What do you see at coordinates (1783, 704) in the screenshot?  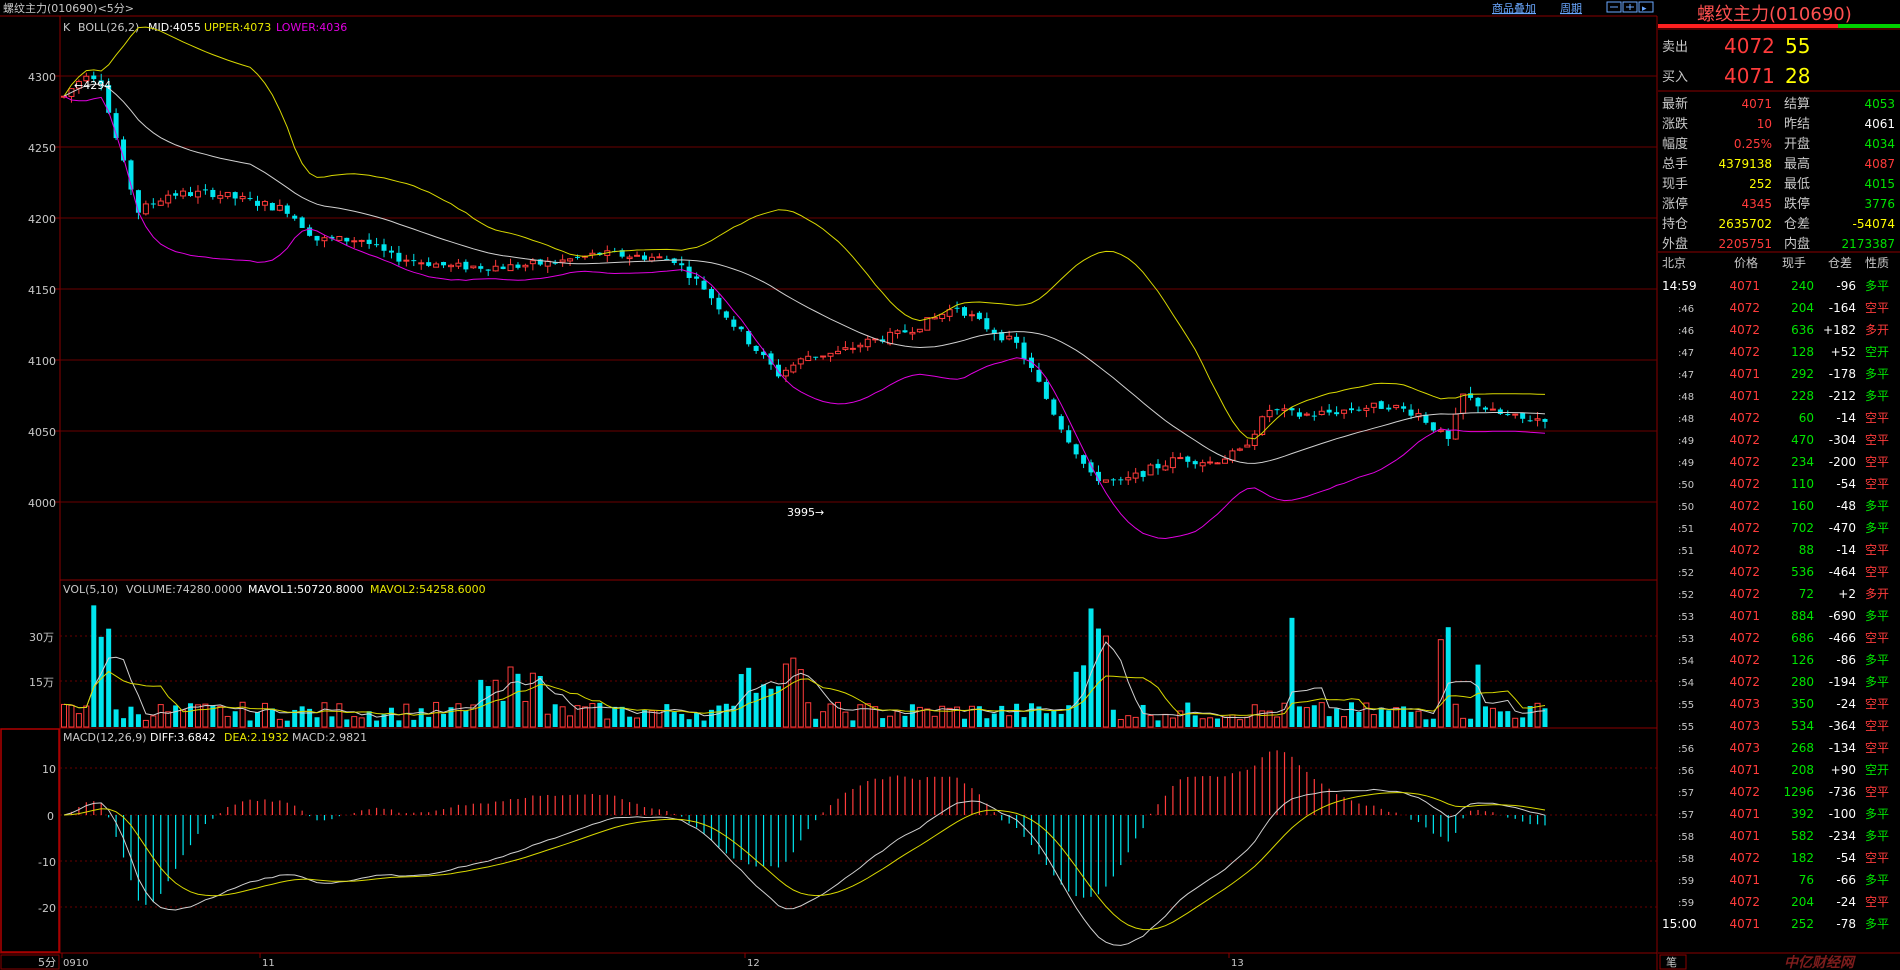 I see `tick-row: :55 4073 350 -24 空平` at bounding box center [1783, 704].